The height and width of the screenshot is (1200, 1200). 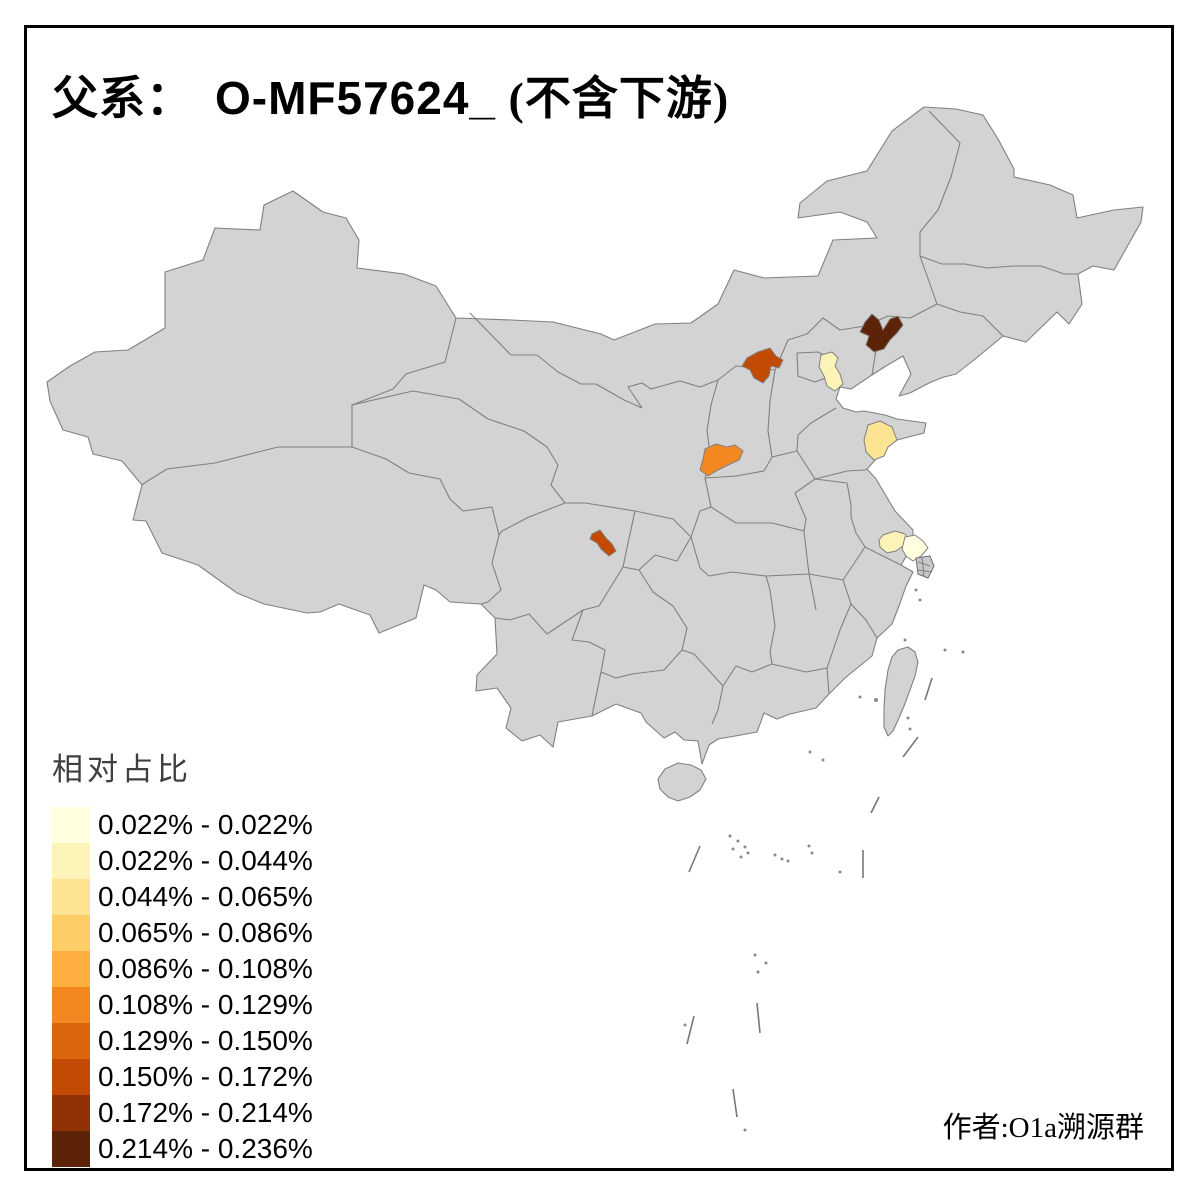 I want to click on nine-dash-line, so click(x=809, y=897).